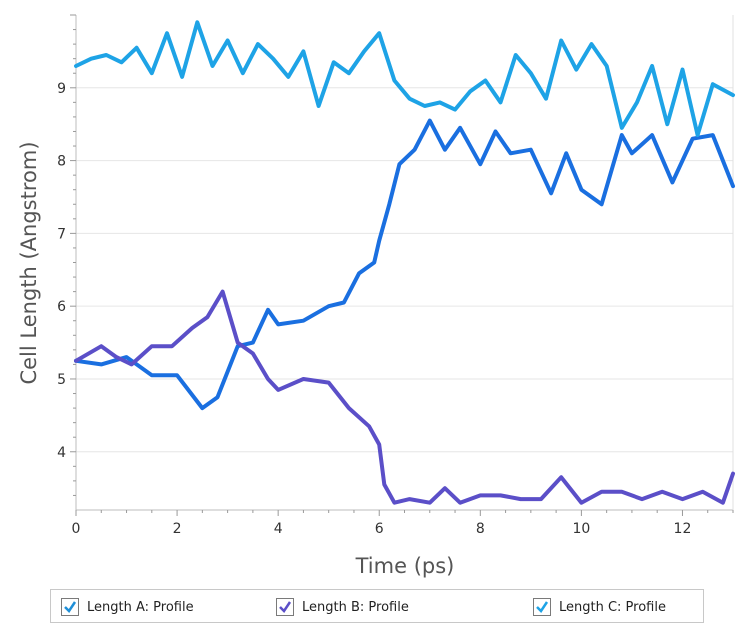  I want to click on y-tick-label: 9, so click(61, 89).